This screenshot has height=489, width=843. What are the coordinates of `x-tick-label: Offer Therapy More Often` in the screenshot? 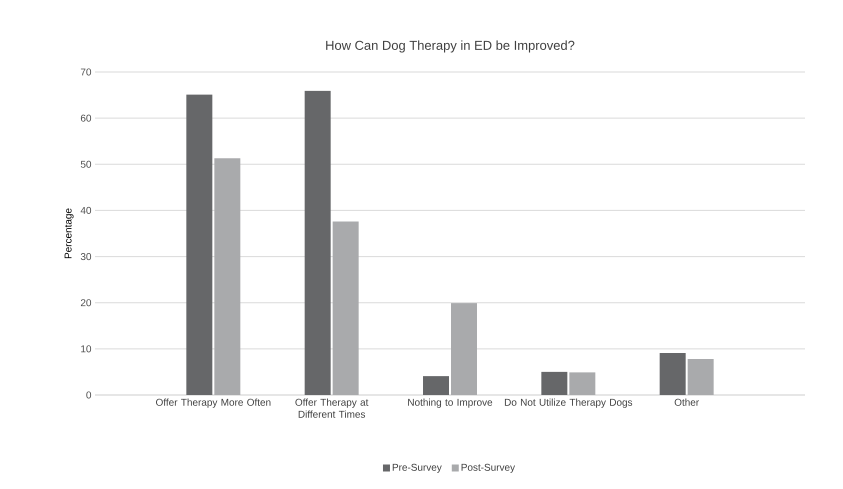 It's located at (213, 403).